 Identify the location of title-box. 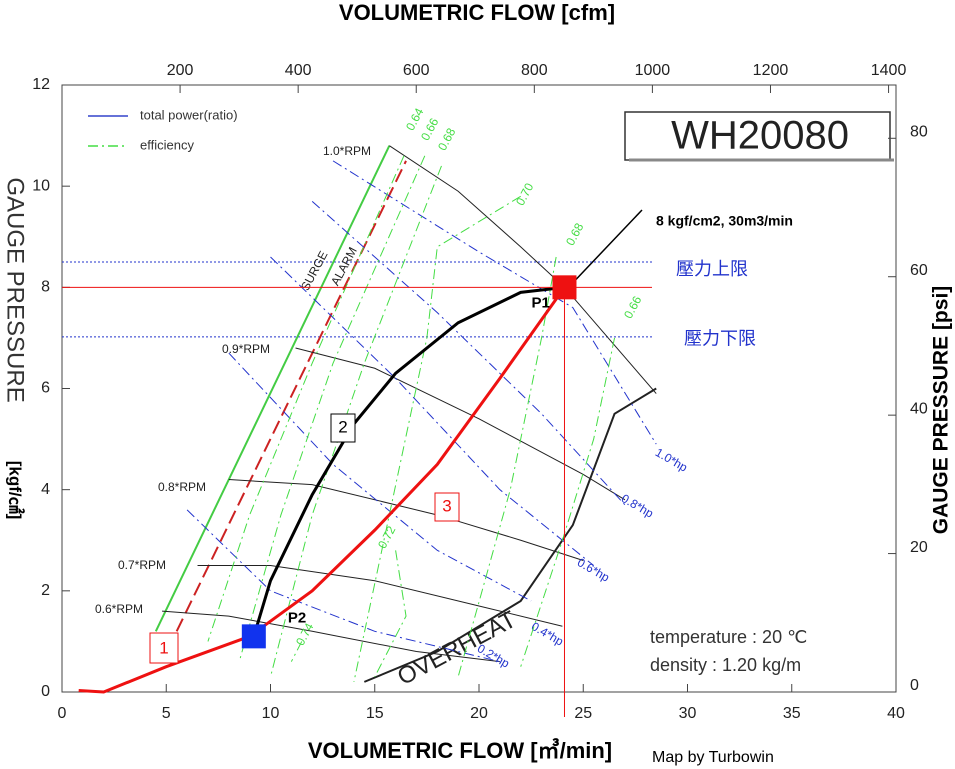
(757, 136).